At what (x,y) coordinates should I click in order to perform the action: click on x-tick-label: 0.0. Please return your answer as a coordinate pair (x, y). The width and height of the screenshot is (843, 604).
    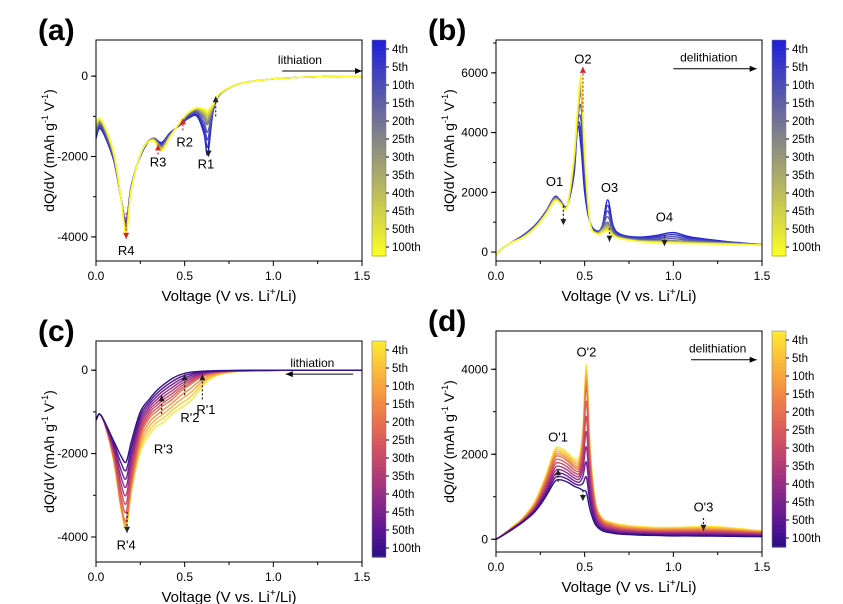
    Looking at the image, I should click on (496, 276).